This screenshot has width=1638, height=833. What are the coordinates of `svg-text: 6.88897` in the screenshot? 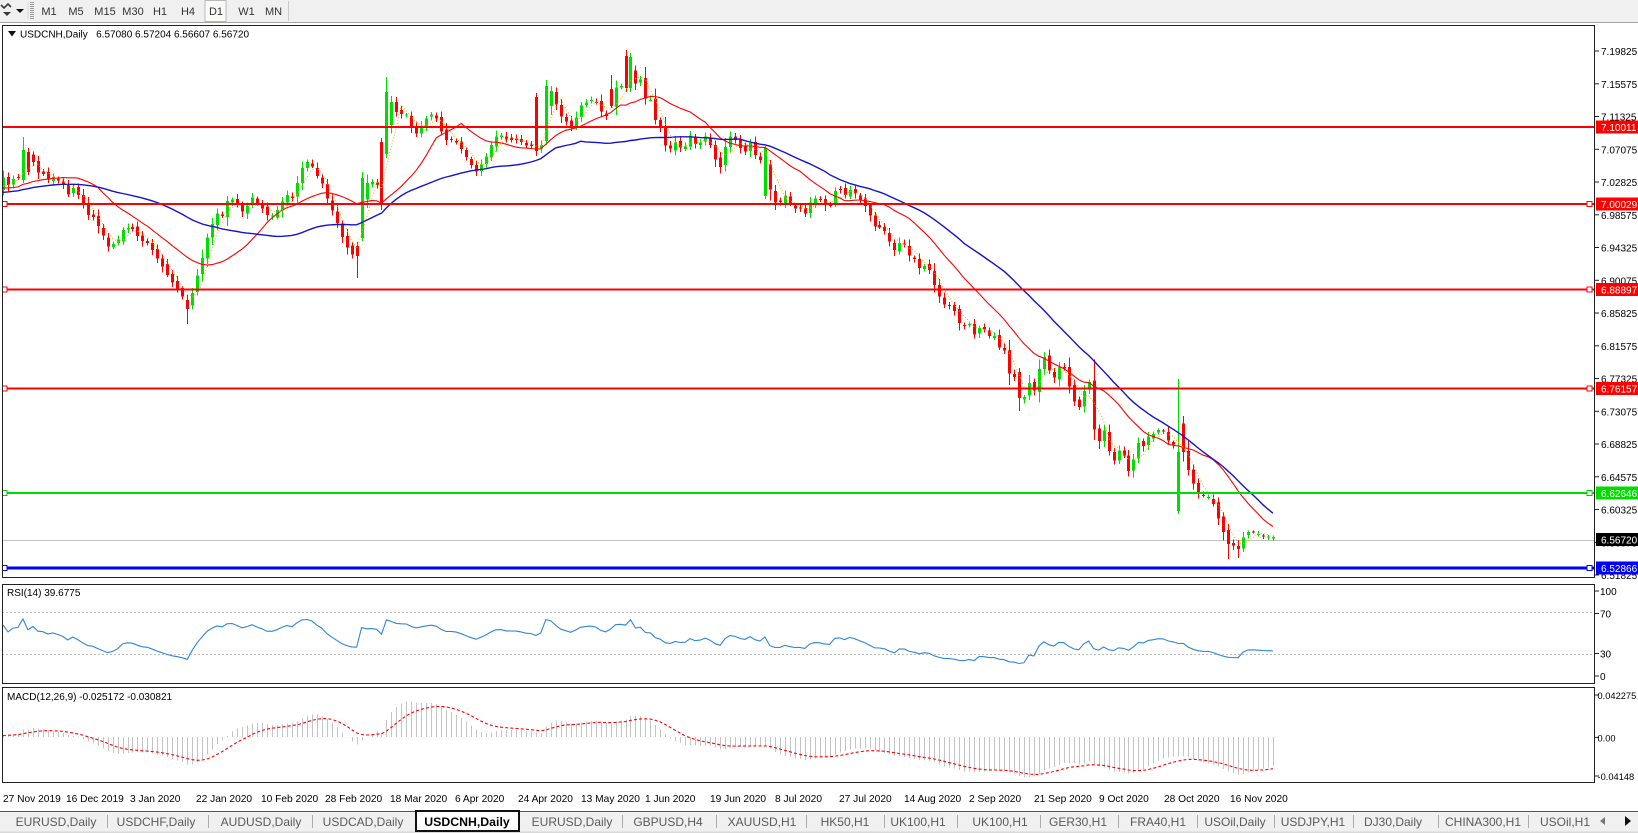 It's located at (1619, 291).